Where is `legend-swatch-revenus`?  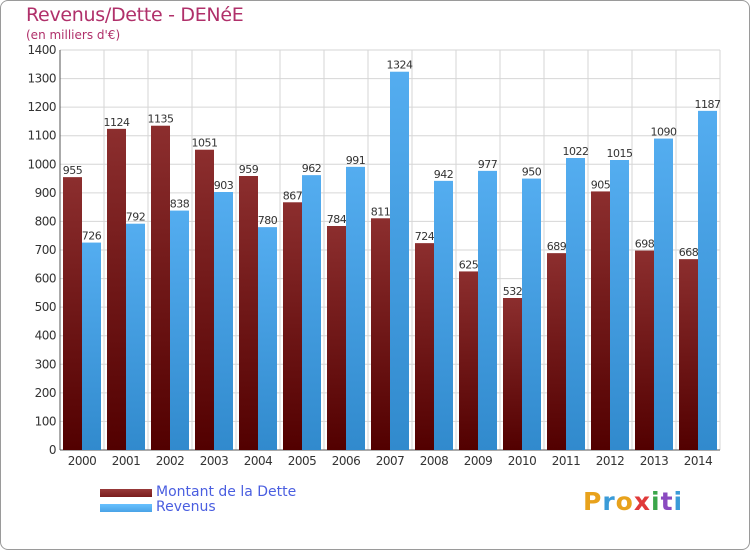 legend-swatch-revenus is located at coordinates (126, 508).